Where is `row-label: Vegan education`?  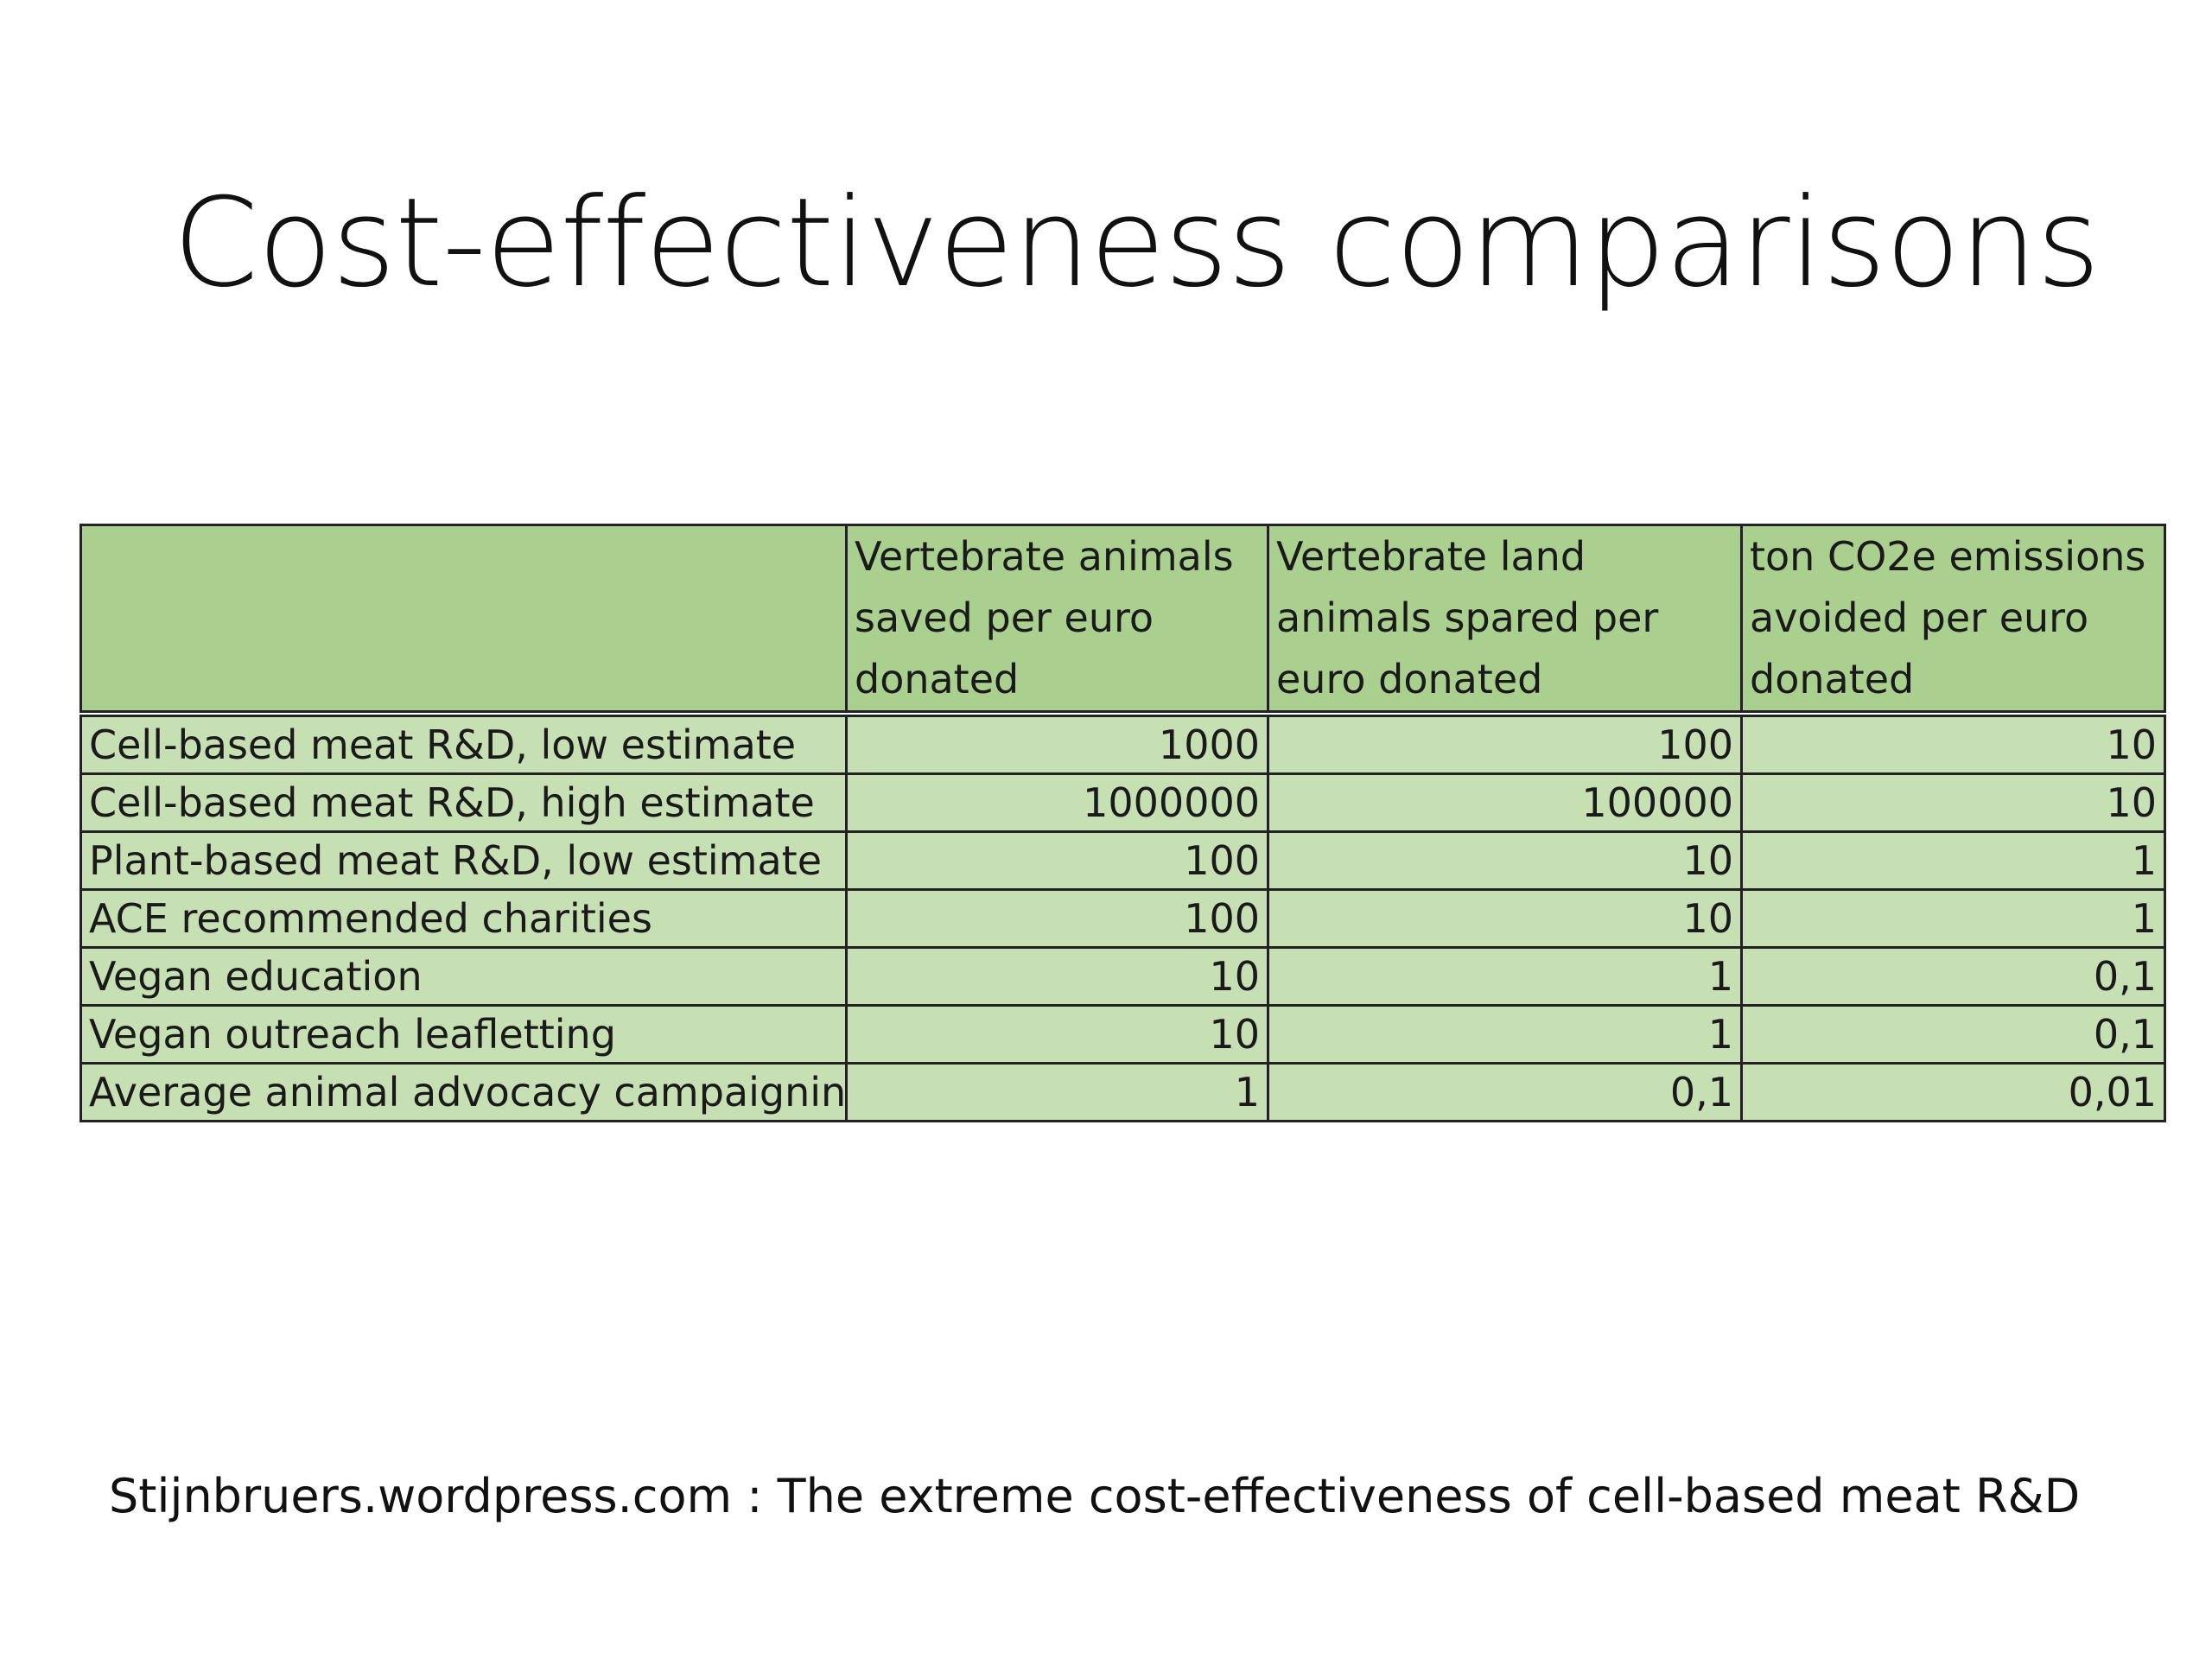 row-label: Vegan education is located at coordinates (463, 976).